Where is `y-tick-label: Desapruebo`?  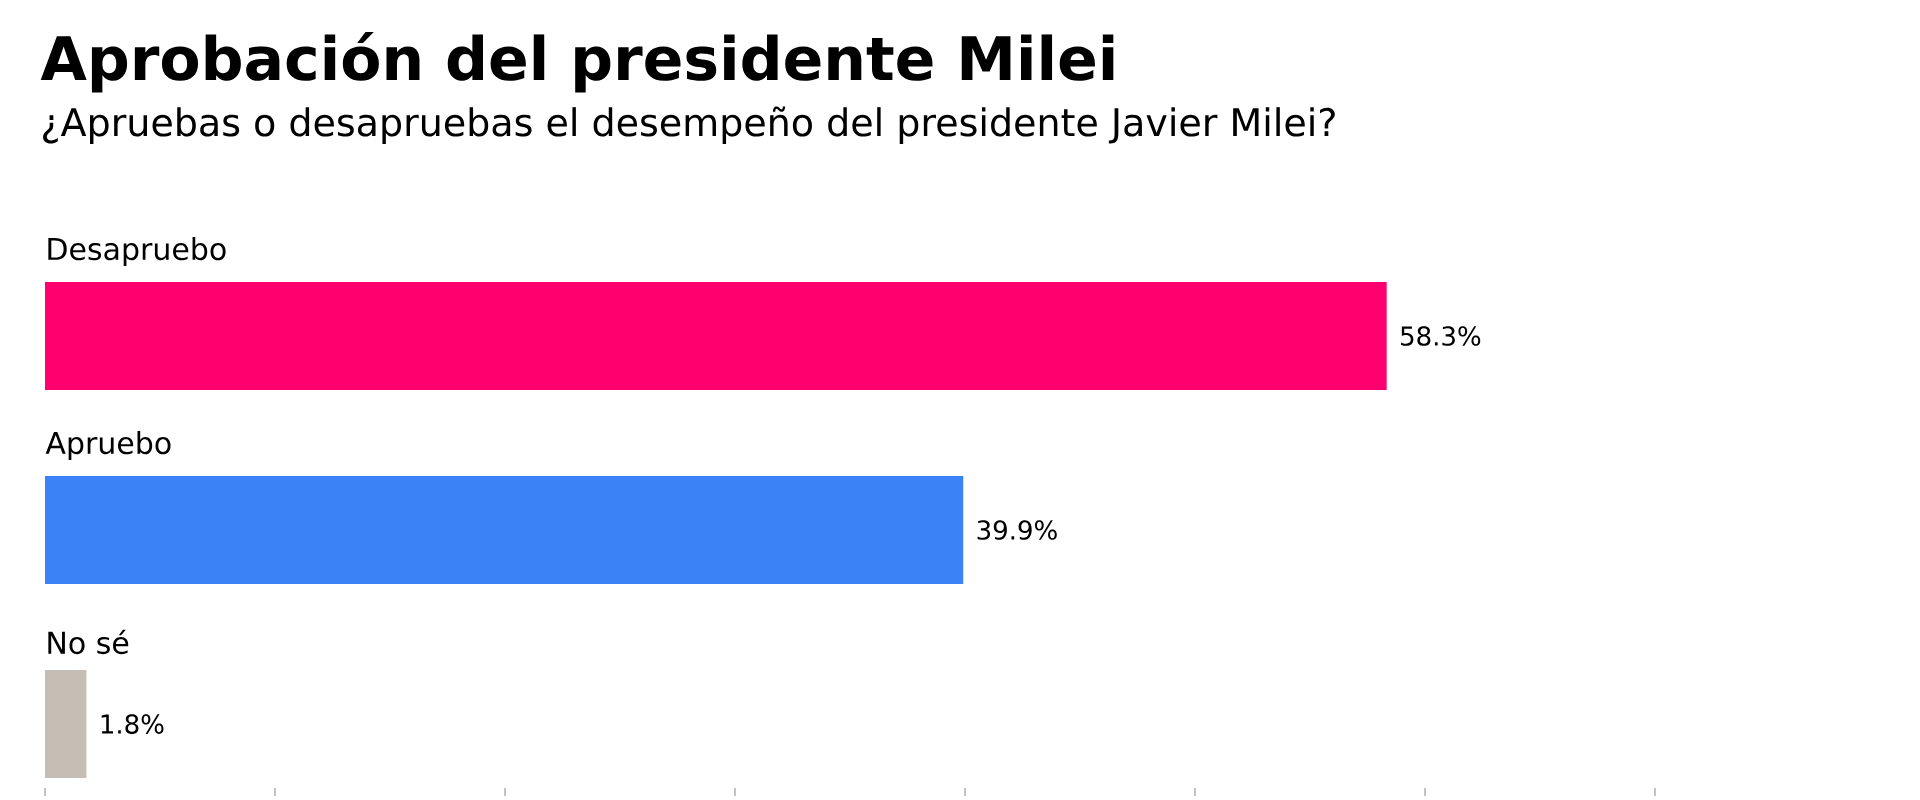
y-tick-label: Desapruebo is located at coordinates (137, 252).